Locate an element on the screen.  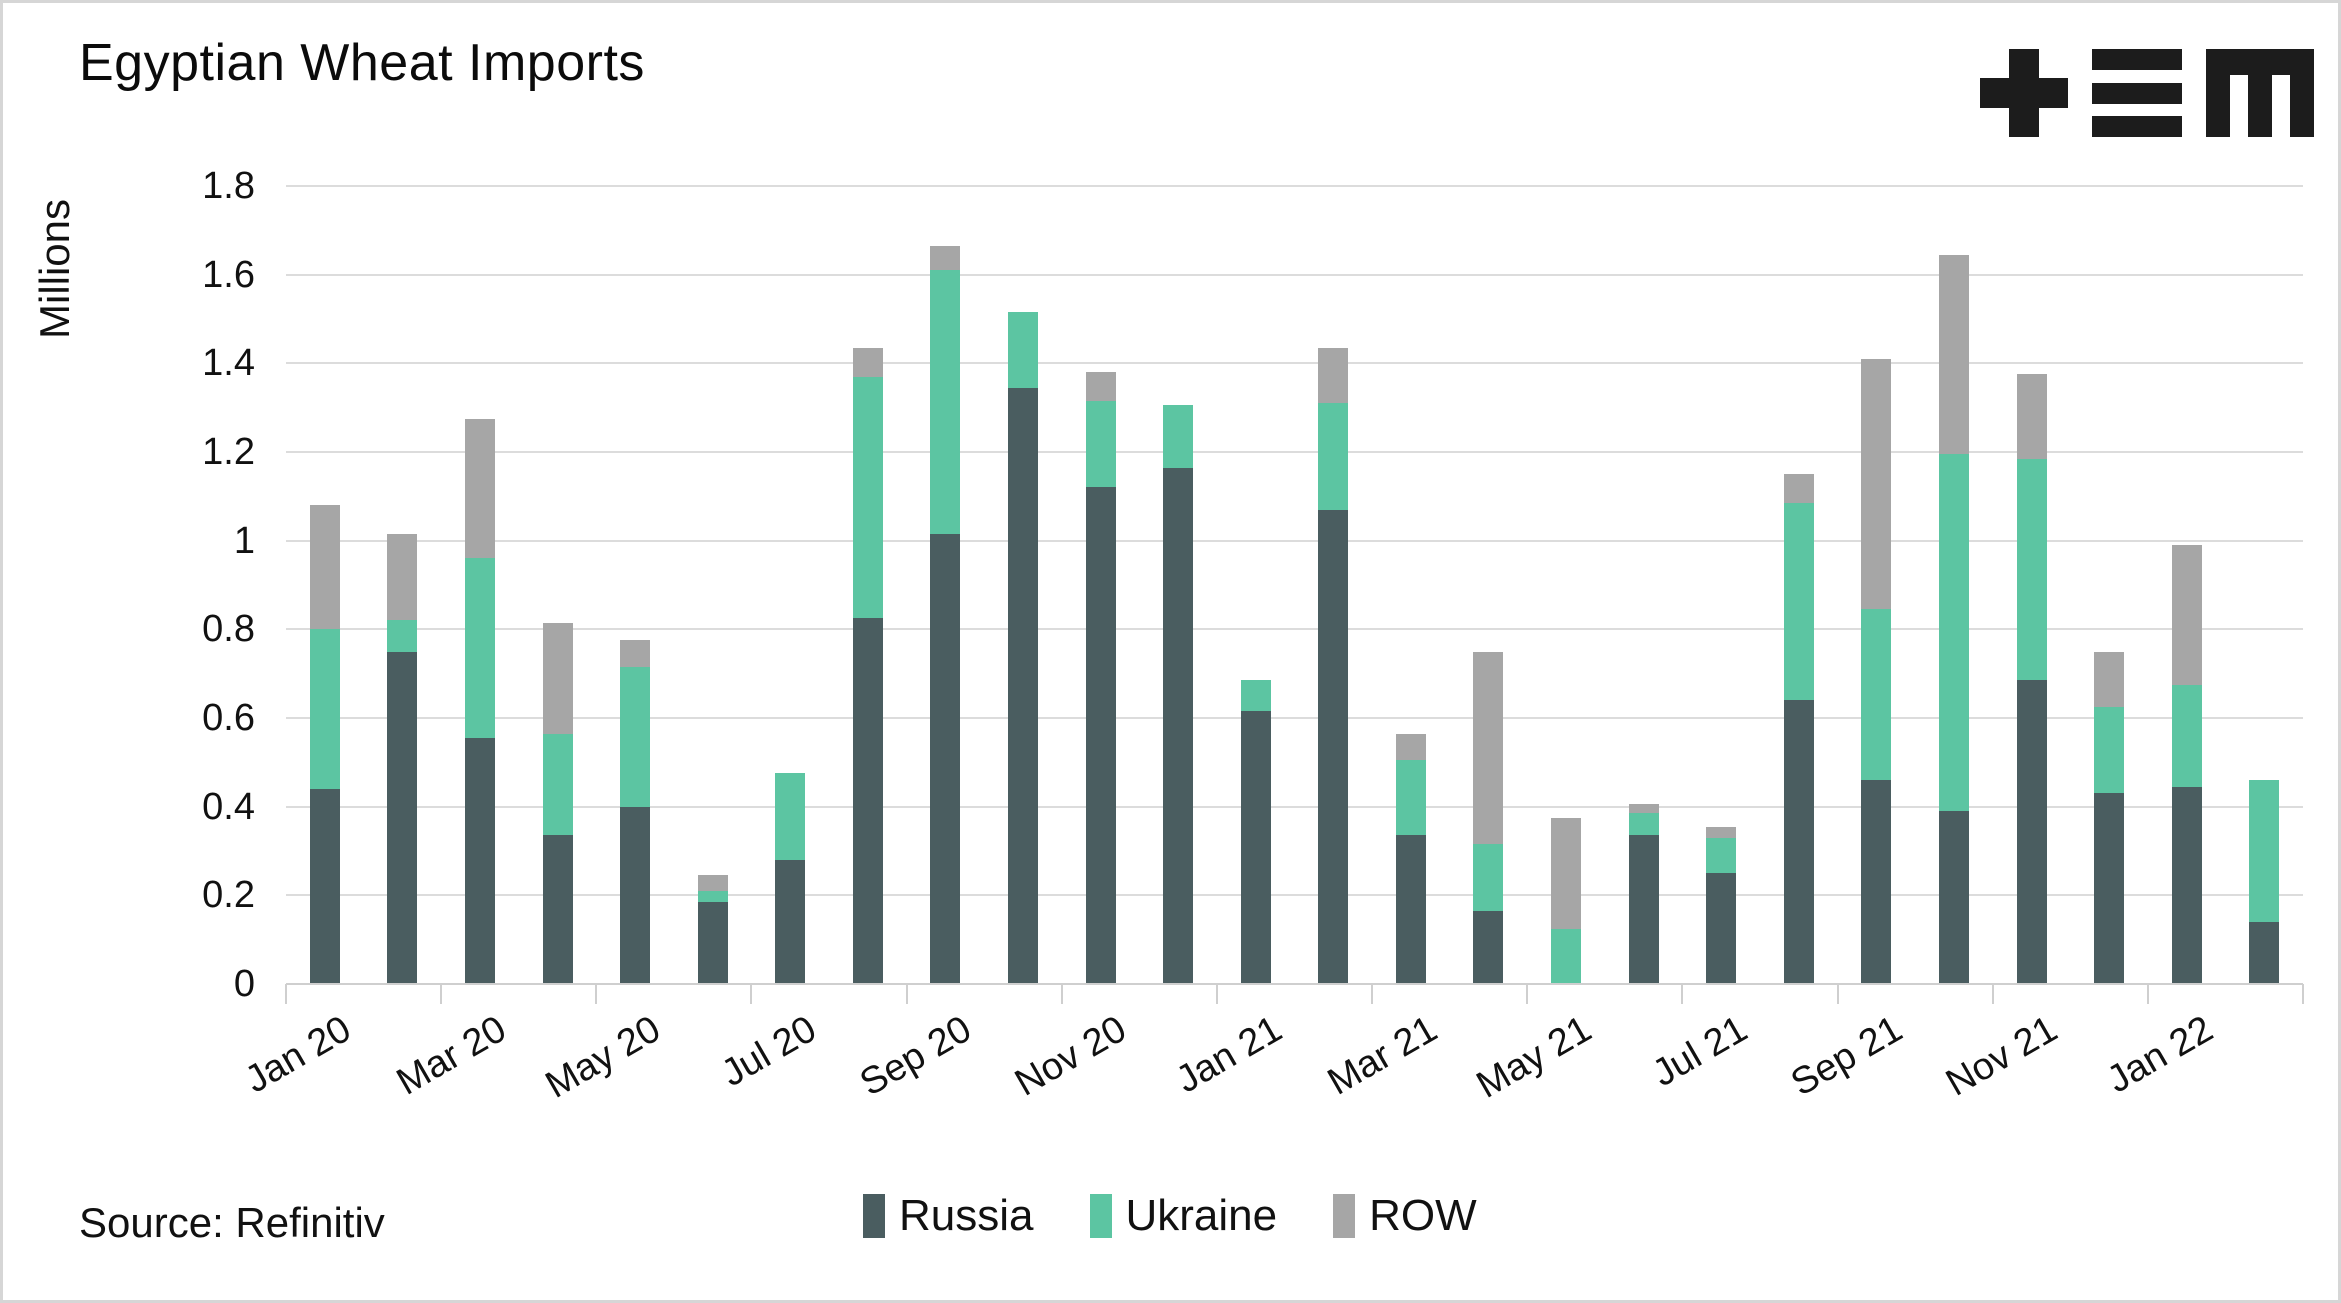
x-axis-label: Nov 20 is located at coordinates (1071, 1056).